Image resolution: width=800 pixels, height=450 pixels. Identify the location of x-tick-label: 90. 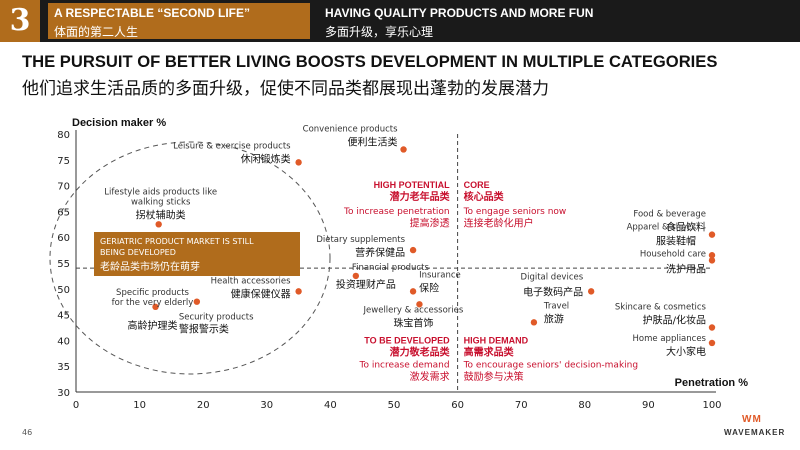
(648, 405).